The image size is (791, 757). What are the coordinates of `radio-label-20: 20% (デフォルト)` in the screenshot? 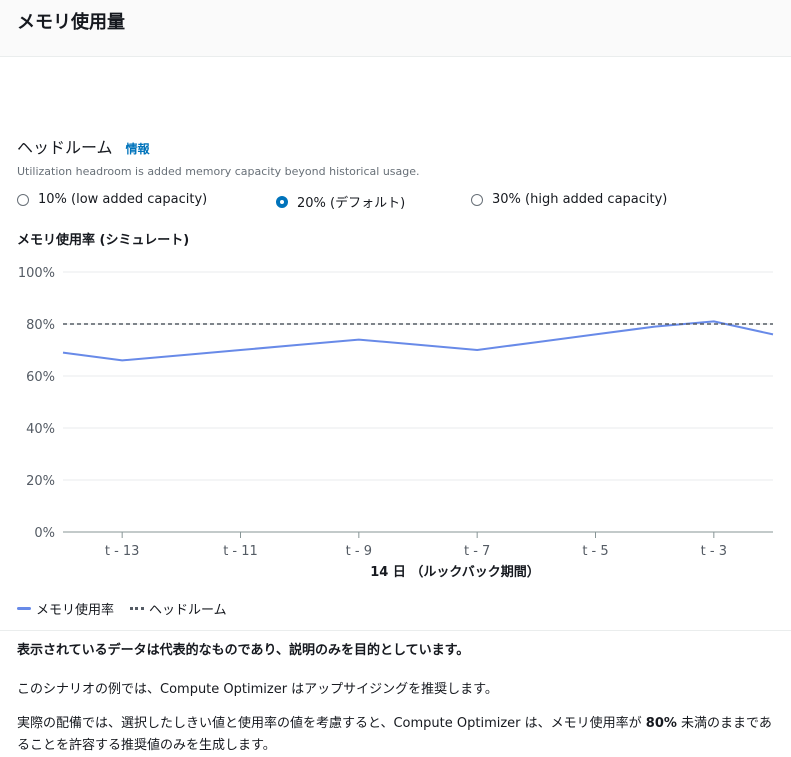 It's located at (351, 203).